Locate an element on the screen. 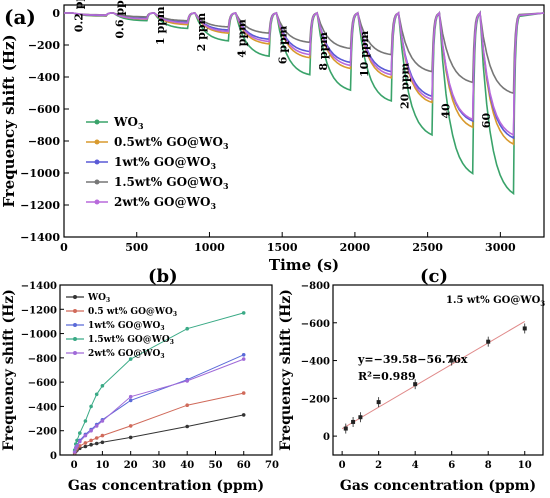 The width and height of the screenshot is (550, 498). x-axis-label-c: Gas concentration (ppm) is located at coordinates (438, 486).